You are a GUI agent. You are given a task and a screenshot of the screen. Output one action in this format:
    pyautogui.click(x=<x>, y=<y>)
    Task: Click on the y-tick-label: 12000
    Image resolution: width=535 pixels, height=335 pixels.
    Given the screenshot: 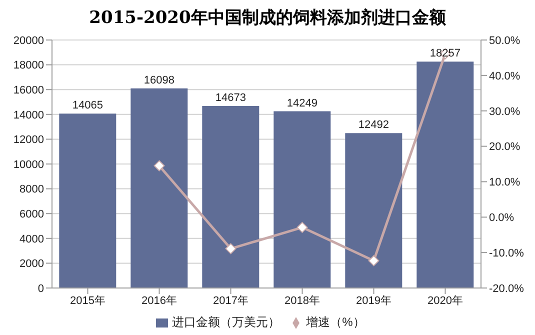 What is the action you would take?
    pyautogui.click(x=28, y=140)
    